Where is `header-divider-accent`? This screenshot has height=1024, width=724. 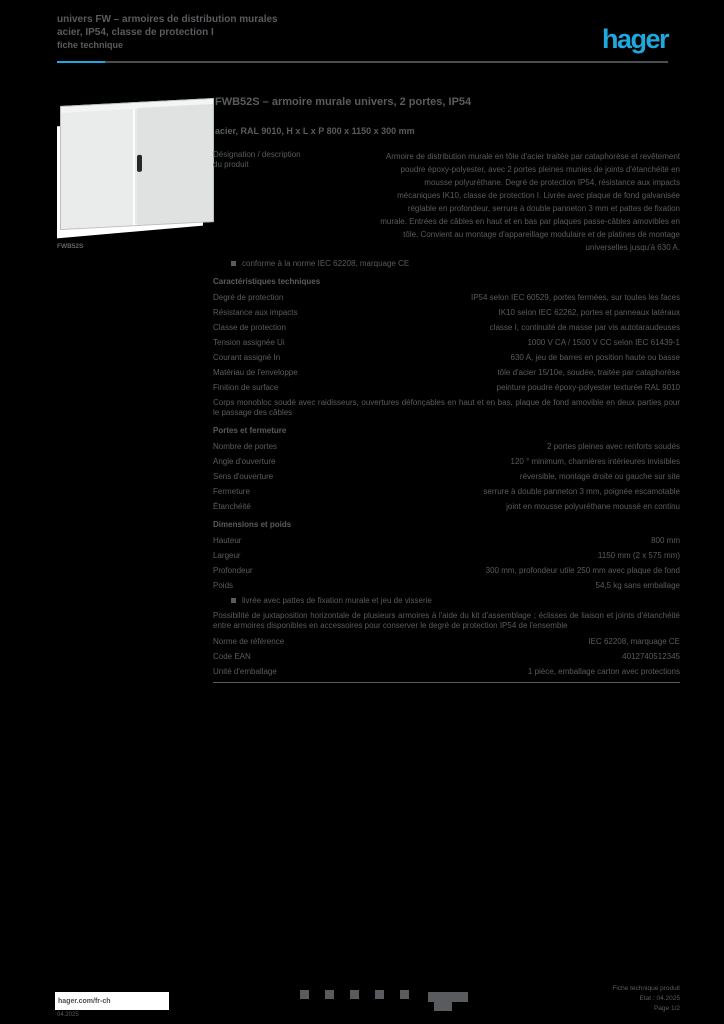
header-divider-accent is located at coordinates (81, 62).